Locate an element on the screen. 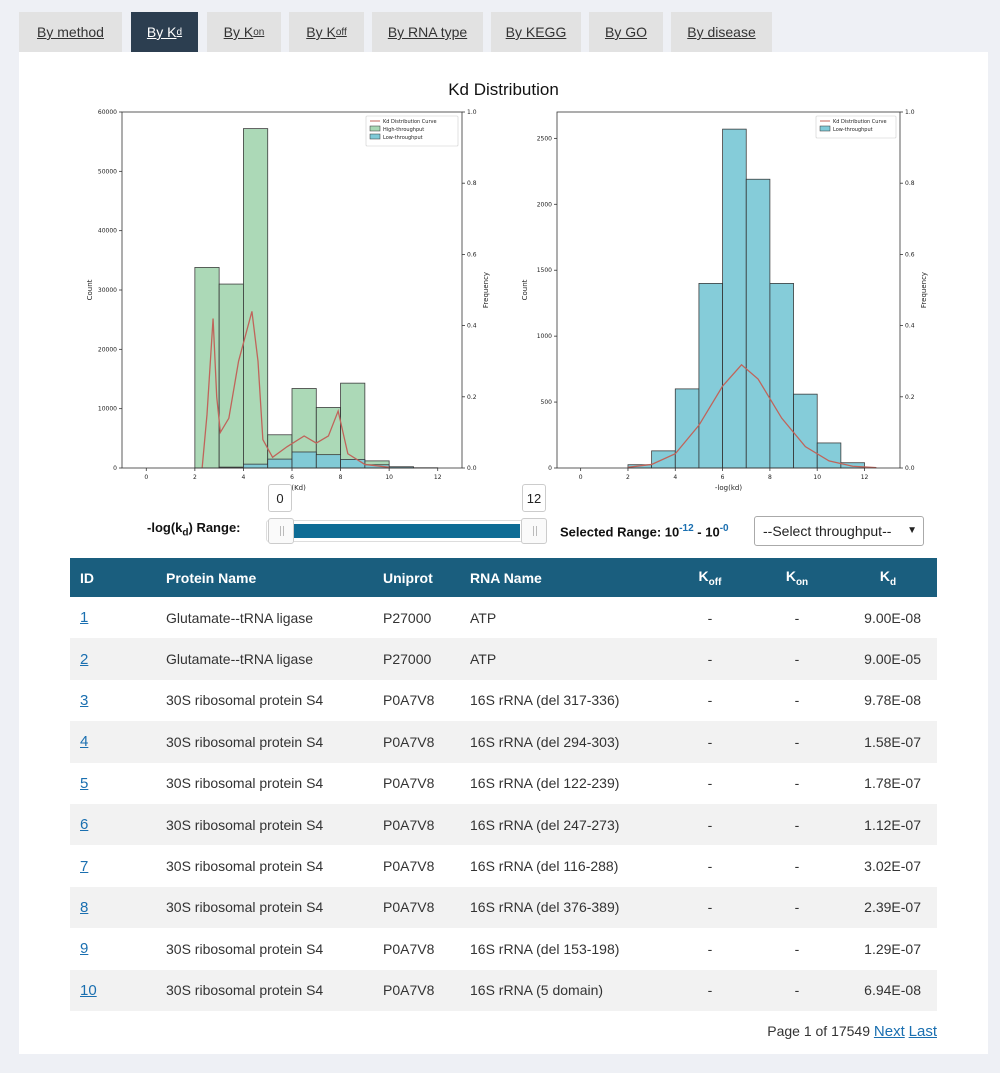  y-tick-label: 2000 is located at coordinates (544, 204).